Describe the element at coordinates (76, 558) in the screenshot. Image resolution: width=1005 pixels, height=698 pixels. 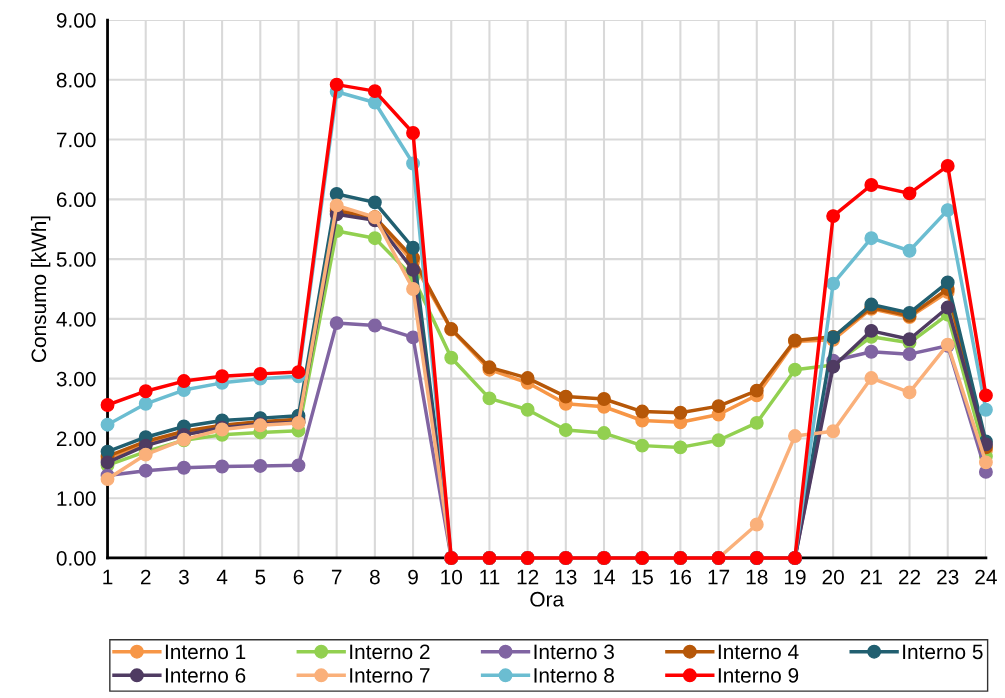
I see `y-tick-label: 0.00` at that location.